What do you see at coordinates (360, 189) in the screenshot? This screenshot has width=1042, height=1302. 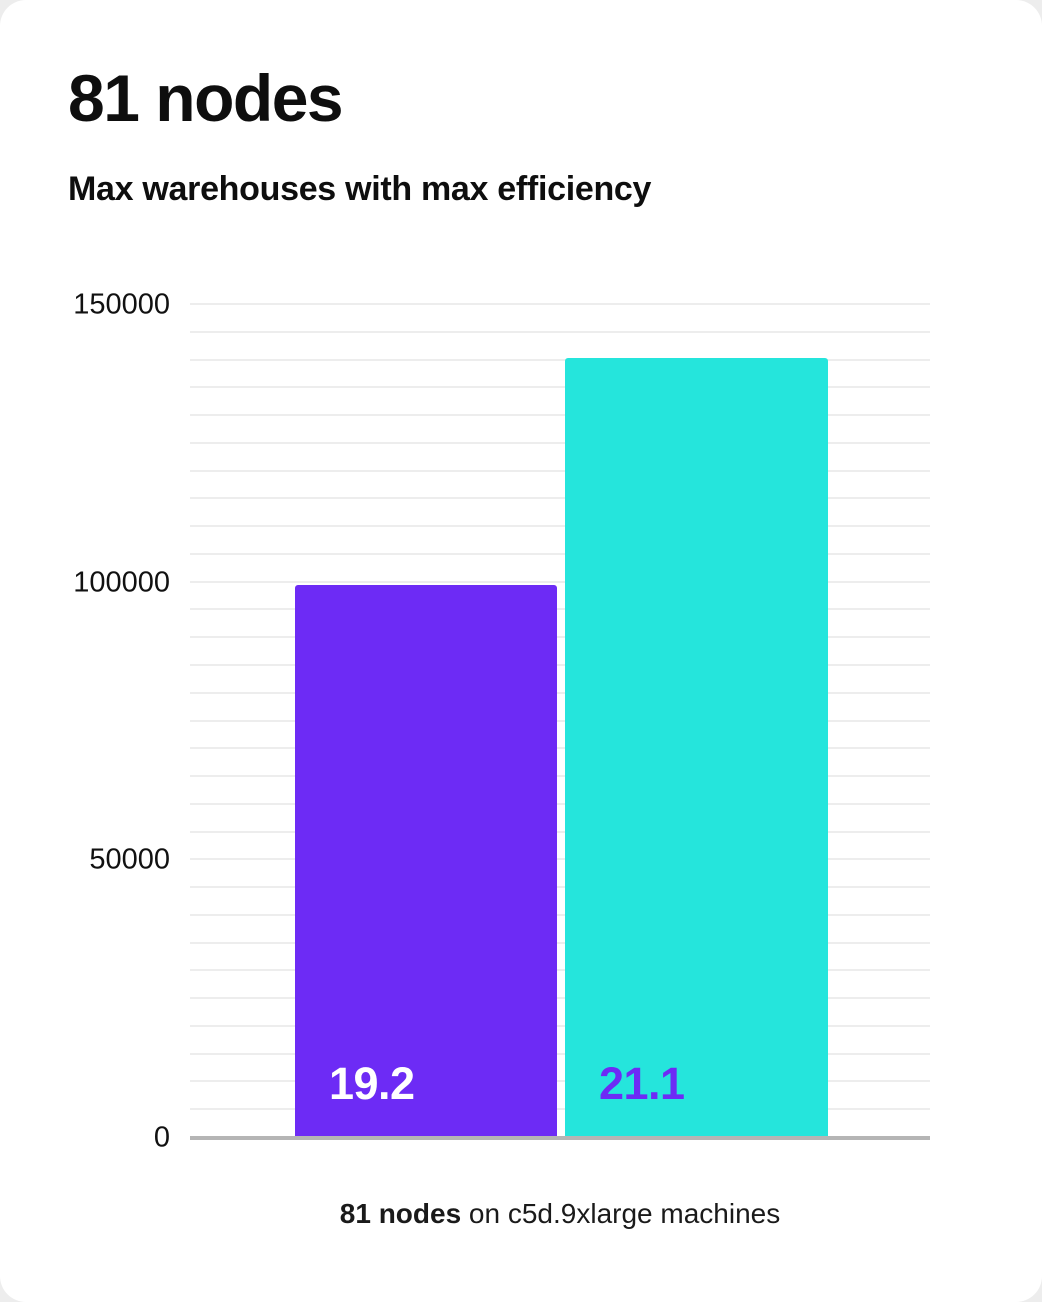 I see `chart-subtitle: Max warehouses with max efficiency` at bounding box center [360, 189].